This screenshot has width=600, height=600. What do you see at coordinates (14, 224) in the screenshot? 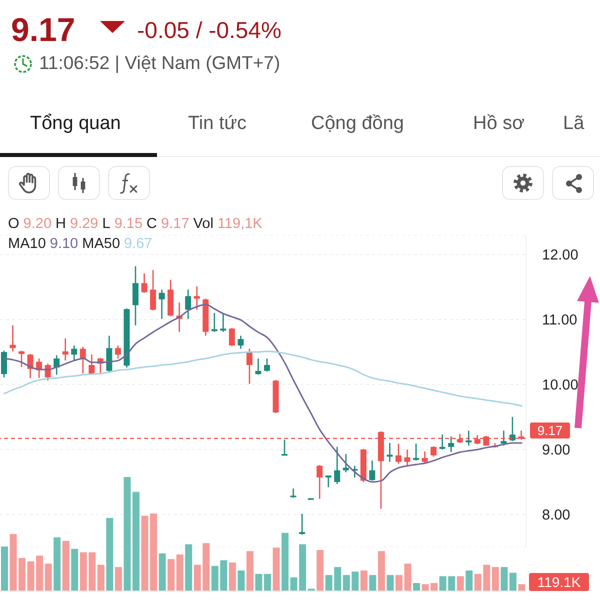
I see `text: O` at bounding box center [14, 224].